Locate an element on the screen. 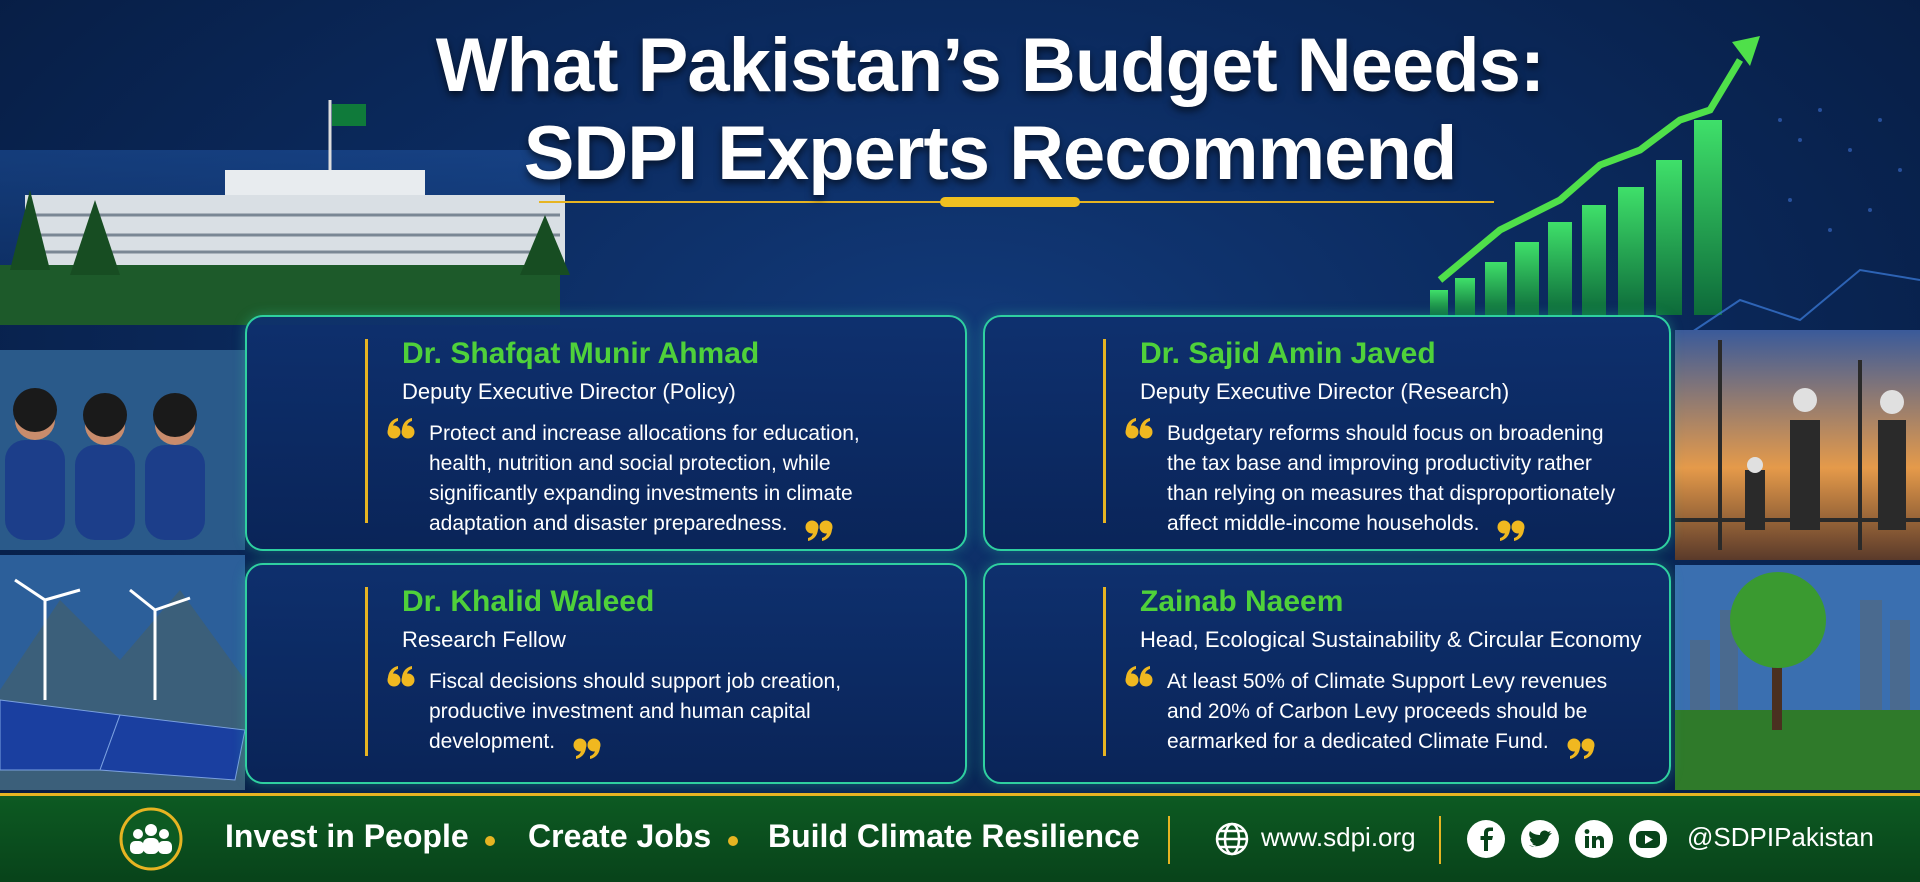  youtube-icon is located at coordinates (1648, 839).